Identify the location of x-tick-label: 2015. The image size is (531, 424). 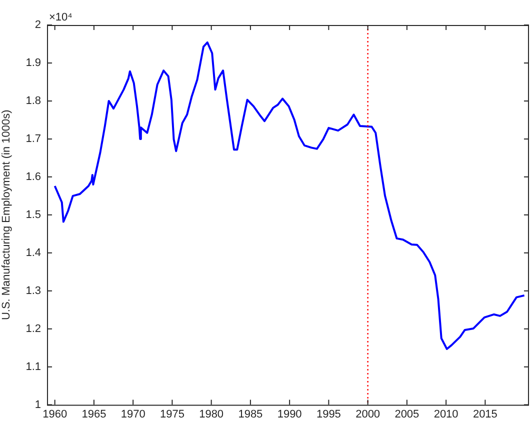
(485, 414).